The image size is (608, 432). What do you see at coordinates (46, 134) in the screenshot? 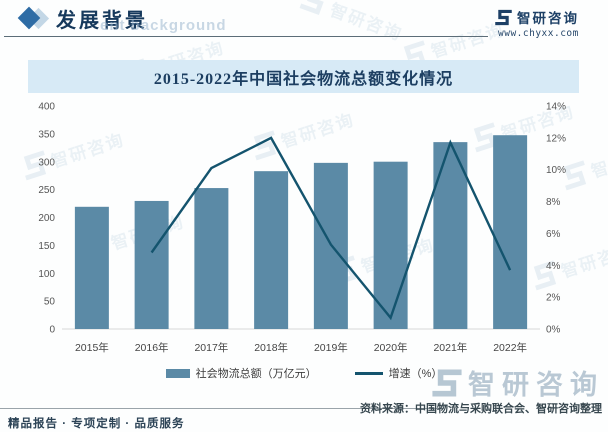
I see `left-axis-tick: 350` at bounding box center [46, 134].